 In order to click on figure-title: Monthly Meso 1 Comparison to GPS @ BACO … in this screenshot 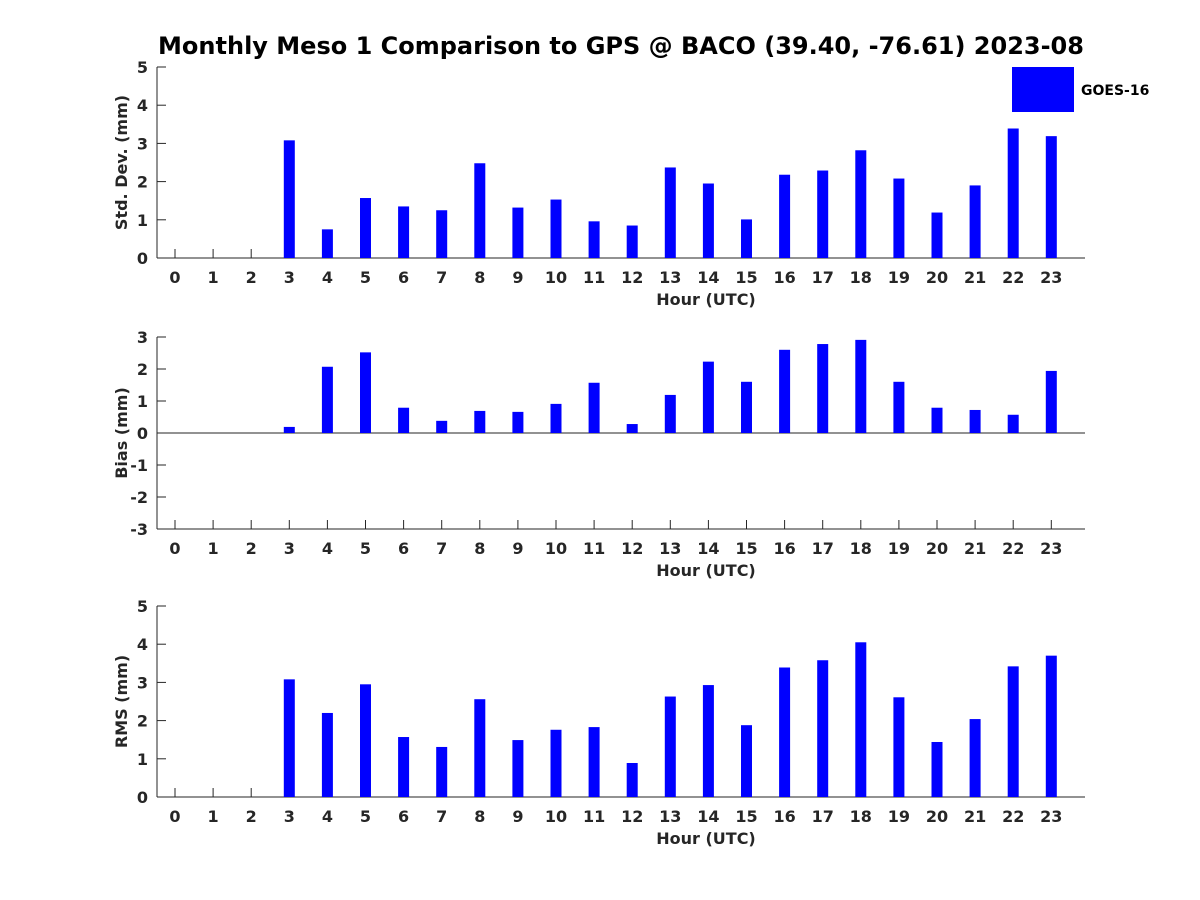, I will do `click(621, 46)`.